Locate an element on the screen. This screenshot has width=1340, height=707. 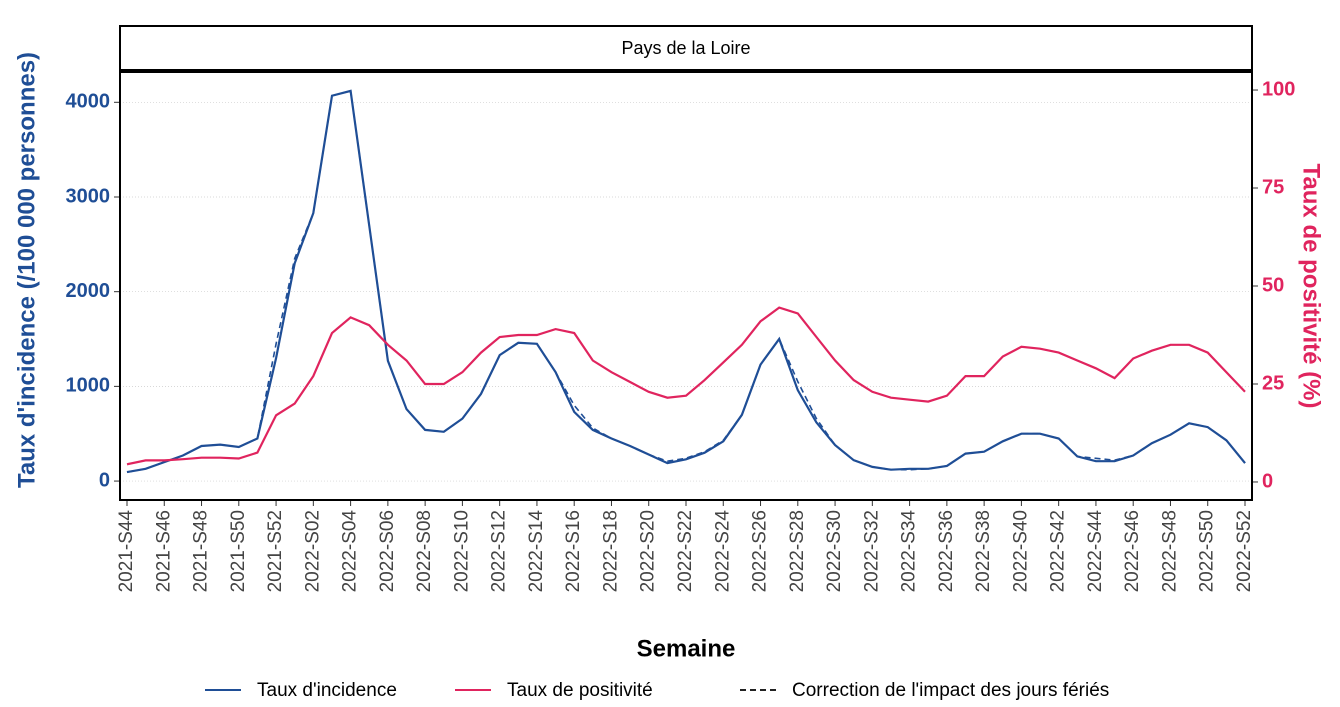
y2-tick-label: 25 is located at coordinates (1273, 383).